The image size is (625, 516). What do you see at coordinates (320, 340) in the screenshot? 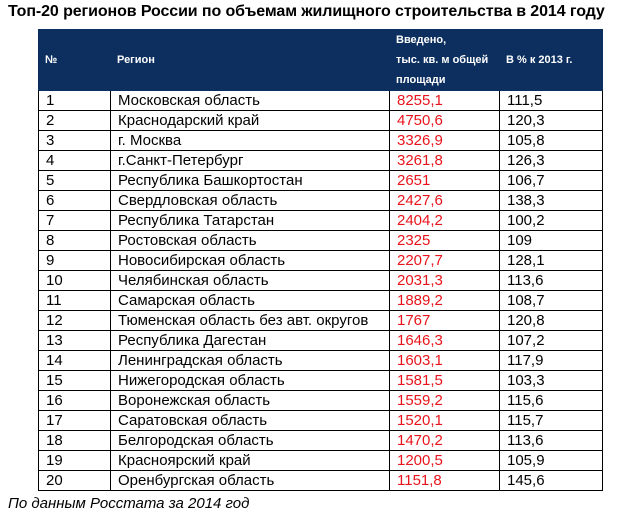
I see `table-row: 13 Республика Дагестан 1646,3 107,2` at bounding box center [320, 340].